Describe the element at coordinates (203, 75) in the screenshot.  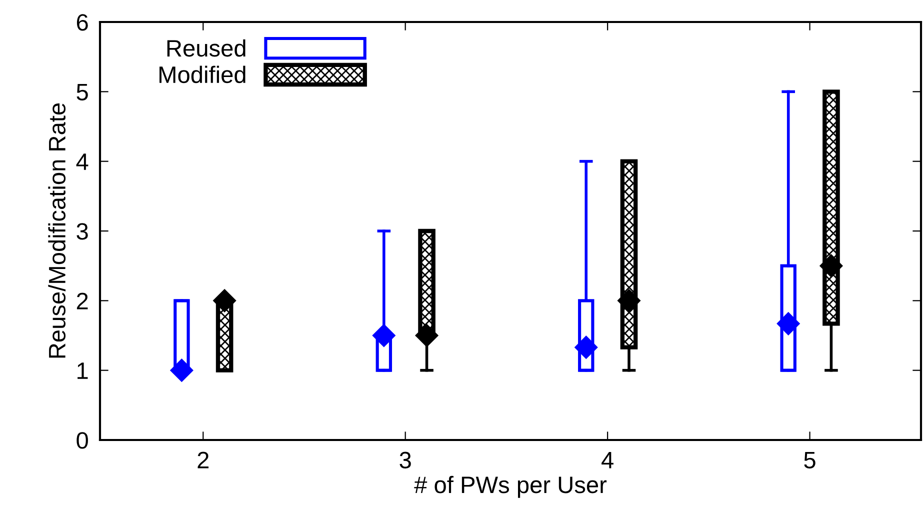
I see `legend-label: Modified` at that location.